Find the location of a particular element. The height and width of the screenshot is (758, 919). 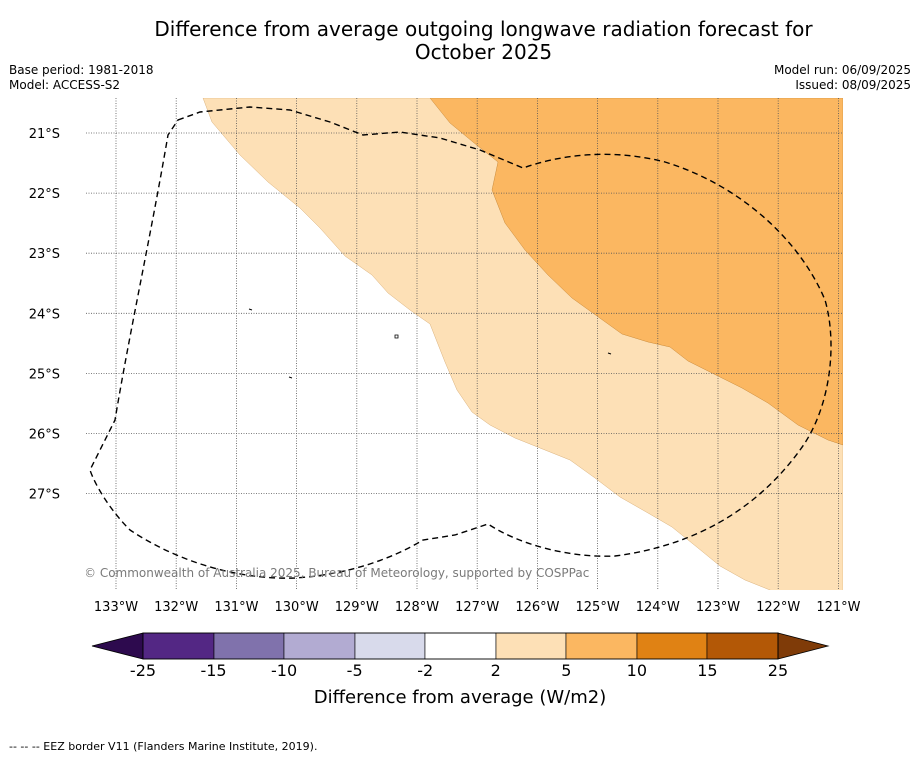

latitude-label: 26°S is located at coordinates (44, 435).